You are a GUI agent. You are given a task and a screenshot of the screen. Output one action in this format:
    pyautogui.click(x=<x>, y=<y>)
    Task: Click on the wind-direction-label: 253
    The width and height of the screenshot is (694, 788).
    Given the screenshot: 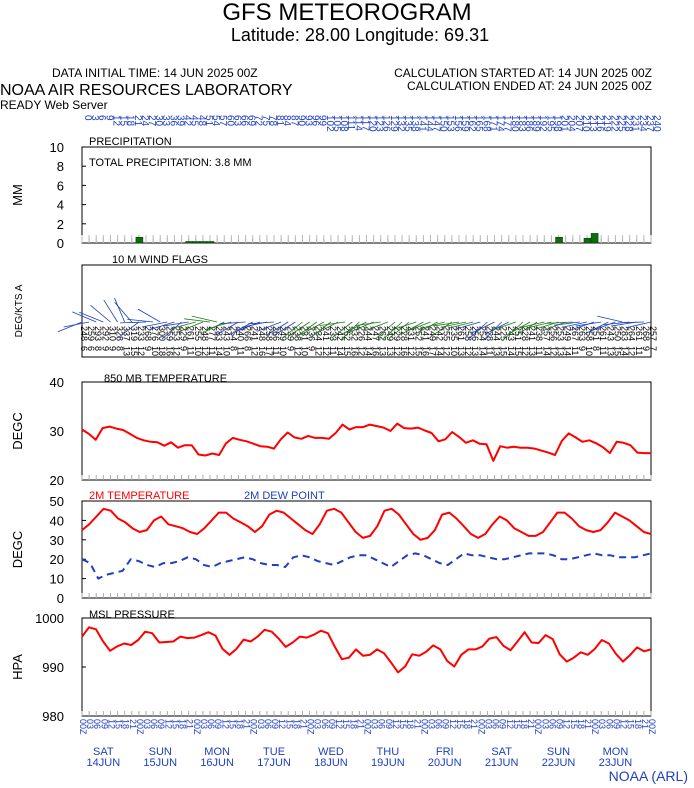 What is the action you would take?
    pyautogui.click(x=176, y=333)
    